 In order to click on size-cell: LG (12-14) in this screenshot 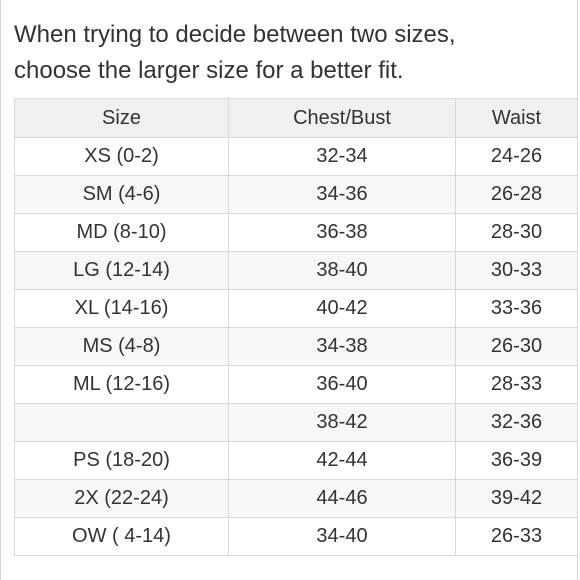, I will do `click(121, 270)`.